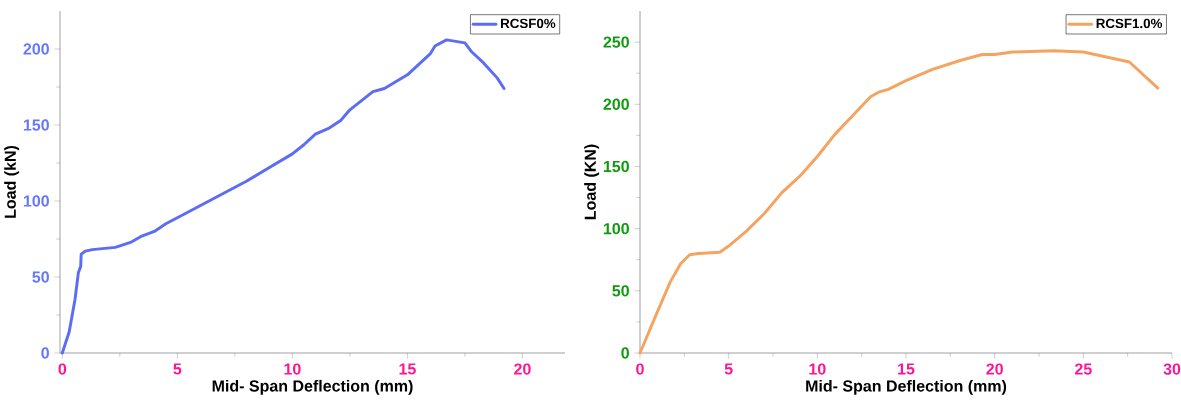 This screenshot has height=405, width=1181. I want to click on y-axis-title: Load (KN), so click(592, 182).